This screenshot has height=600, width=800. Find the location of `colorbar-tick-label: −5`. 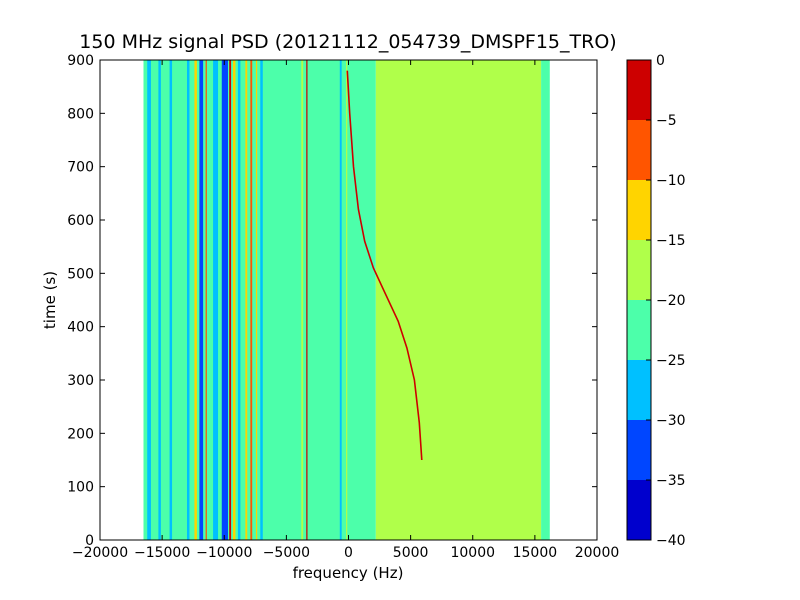

colorbar-tick-label: −5 is located at coordinates (666, 121).